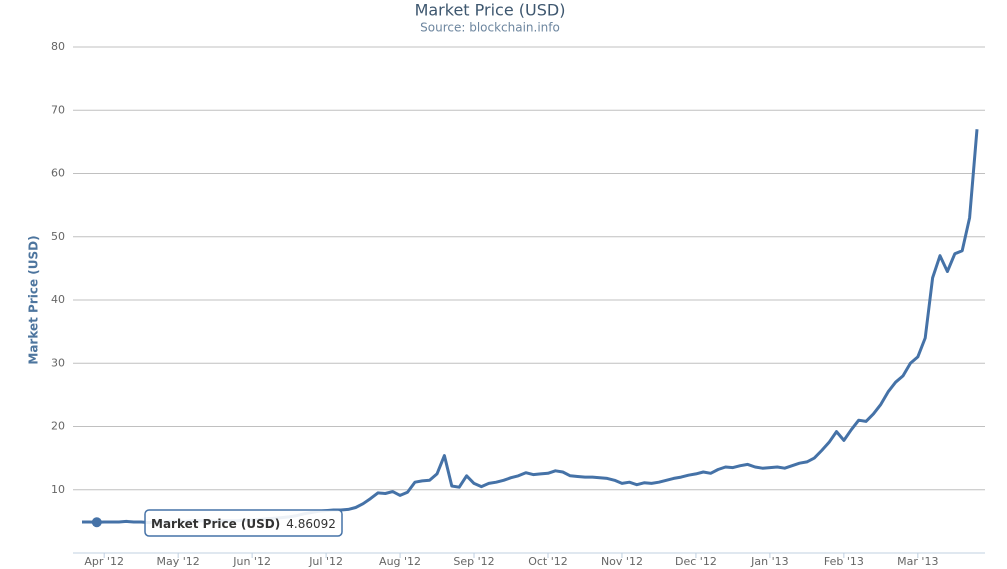 This screenshot has width=1007, height=569. What do you see at coordinates (311, 524) in the screenshot?
I see `tooltip-value: 4.86092` at bounding box center [311, 524].